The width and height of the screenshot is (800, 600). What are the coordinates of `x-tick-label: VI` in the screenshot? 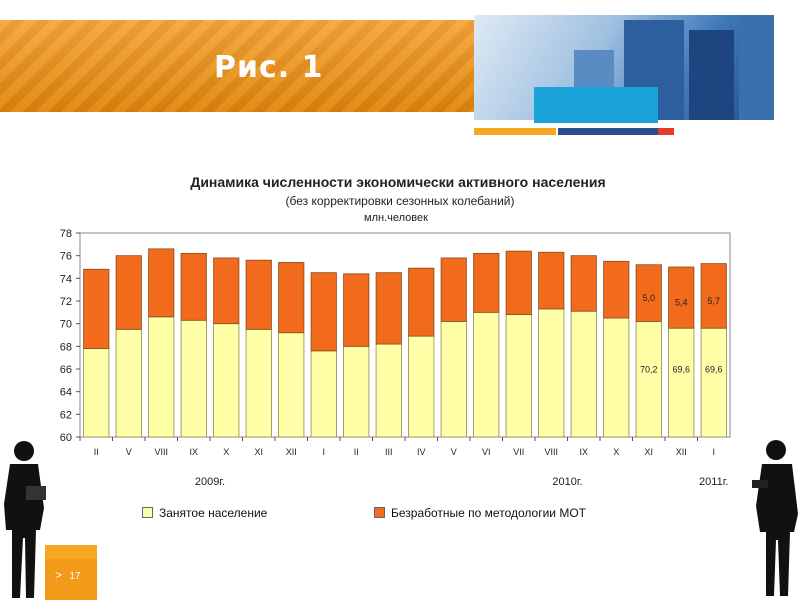 It's located at (486, 452).